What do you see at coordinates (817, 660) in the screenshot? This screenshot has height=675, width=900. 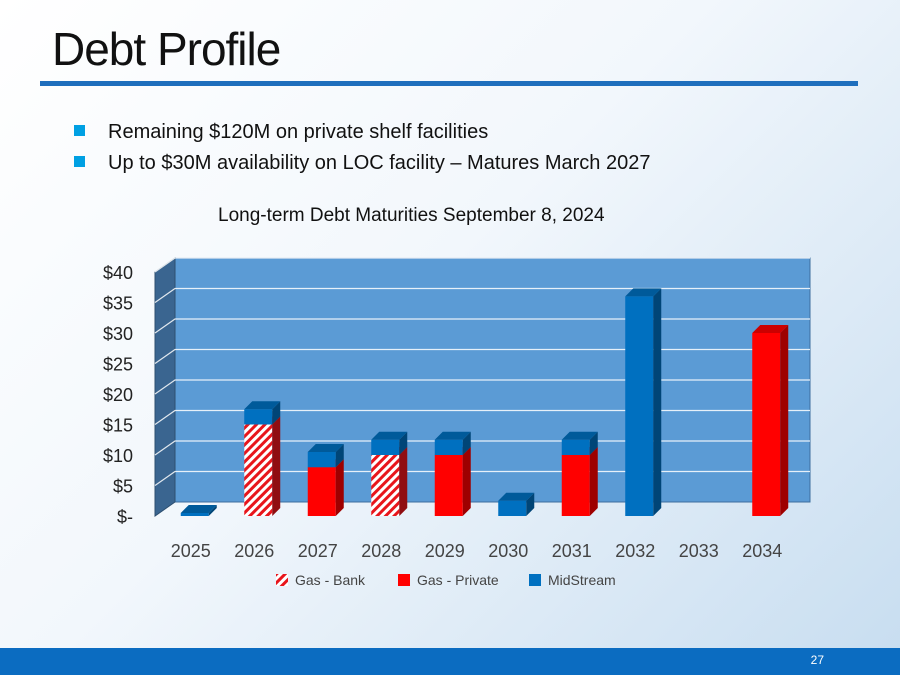 I see `page-number: 27` at bounding box center [817, 660].